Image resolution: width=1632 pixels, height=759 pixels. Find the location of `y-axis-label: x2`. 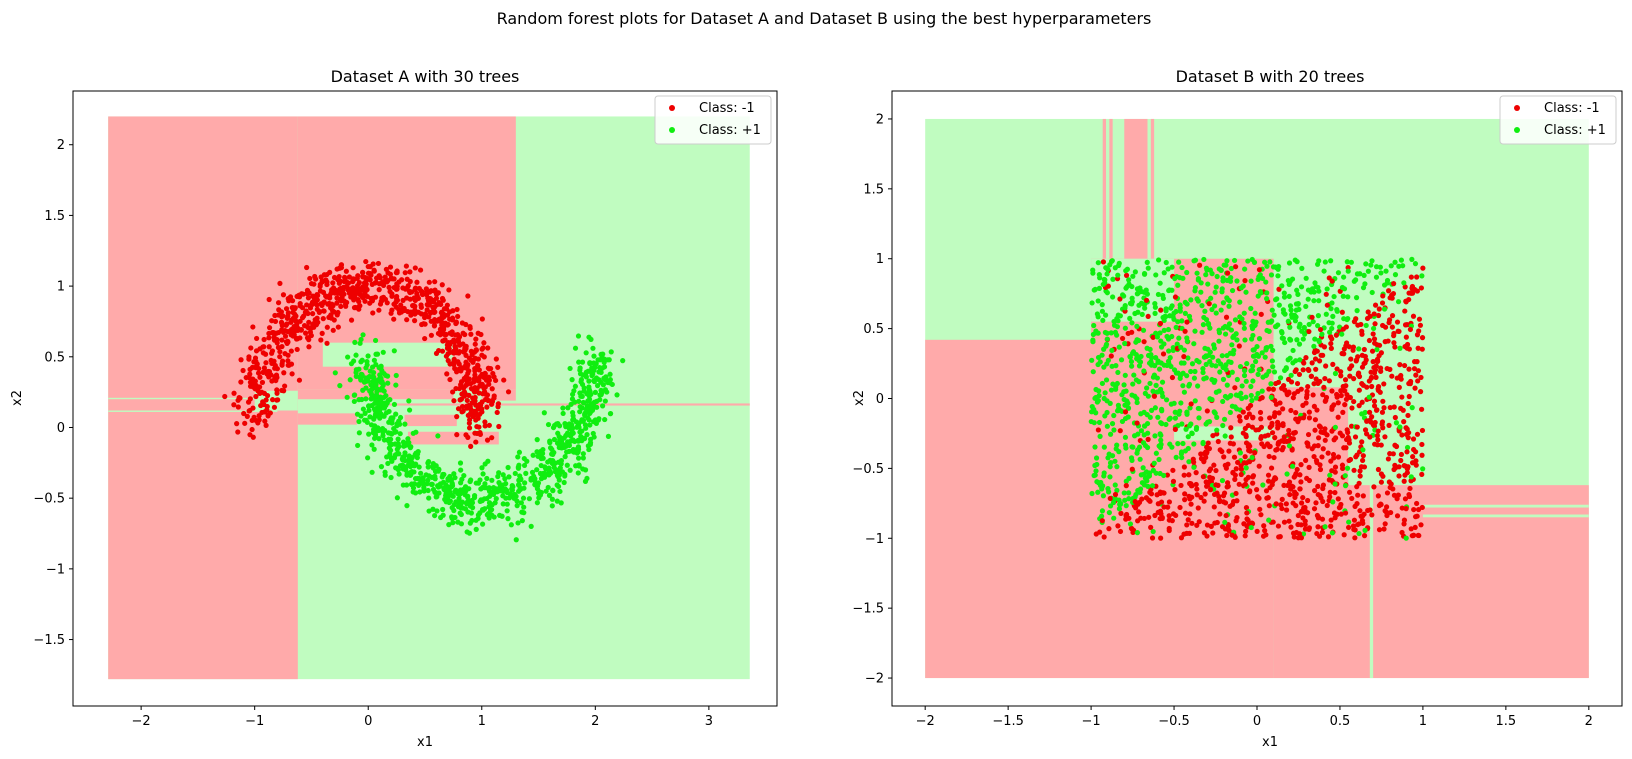

y-axis-label: x2 is located at coordinates (859, 398).